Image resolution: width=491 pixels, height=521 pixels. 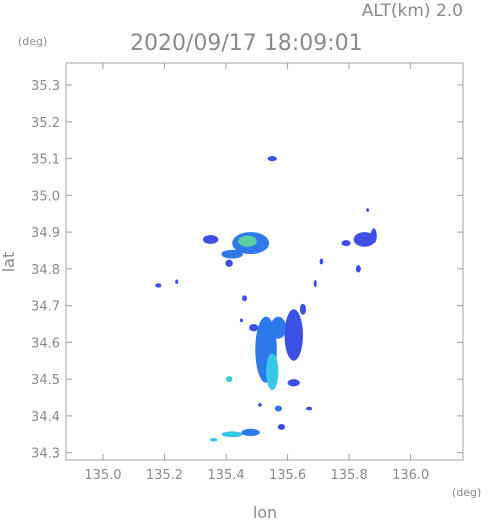 What do you see at coordinates (247, 241) in the screenshot?
I see `echo-cell-peak` at bounding box center [247, 241].